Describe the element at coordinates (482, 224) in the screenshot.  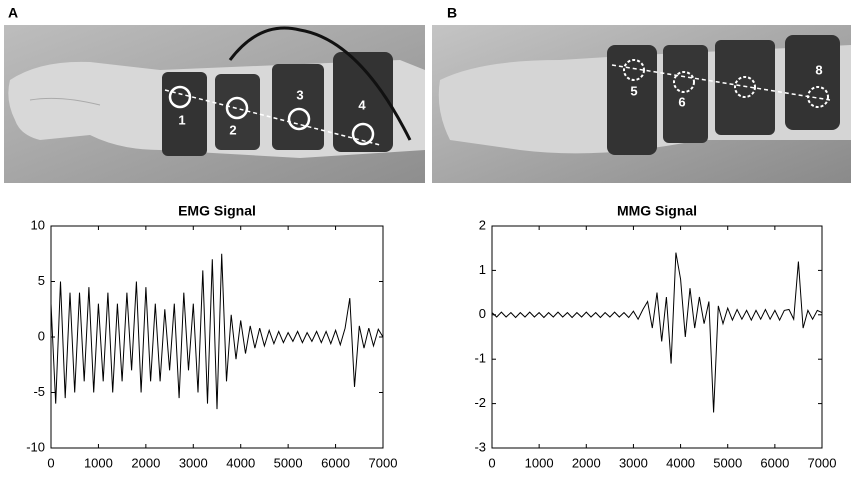
I see `y-tick-label: 2` at that location.